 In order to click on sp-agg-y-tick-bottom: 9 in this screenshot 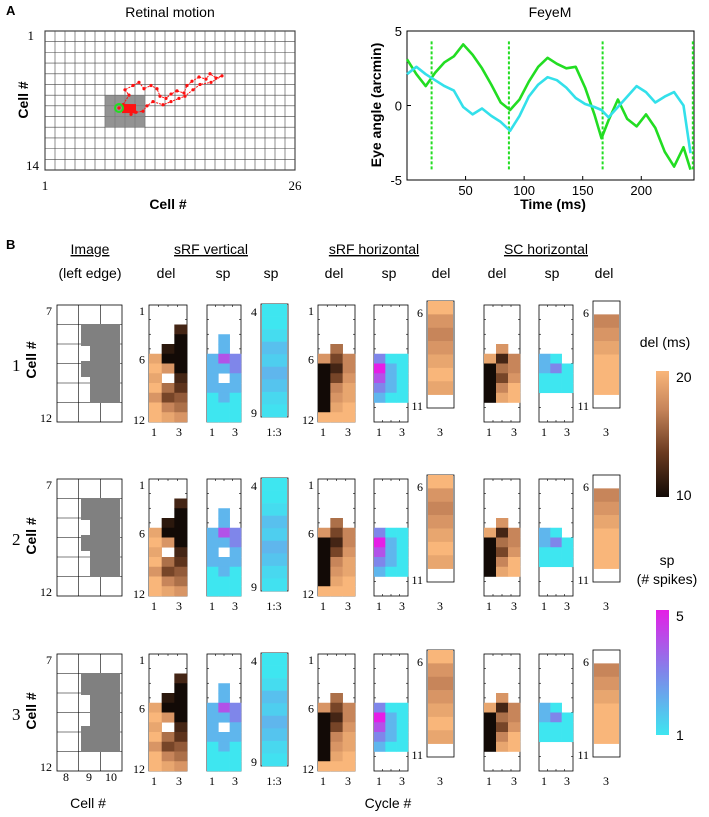, I will do `click(254, 413)`.